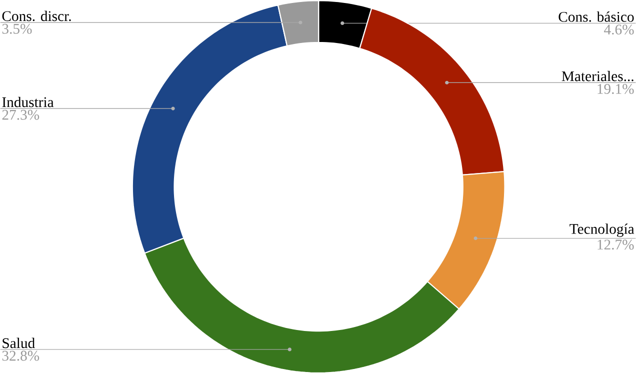 The height and width of the screenshot is (374, 636). Describe the element at coordinates (21, 115) in the screenshot. I see `data-label: 27.3%` at that location.